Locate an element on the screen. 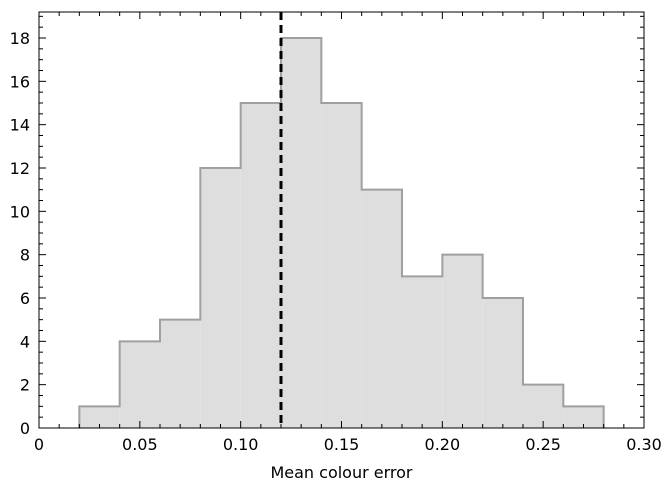 This screenshot has width=668, height=484. y-tick-label: 2 is located at coordinates (25, 385).